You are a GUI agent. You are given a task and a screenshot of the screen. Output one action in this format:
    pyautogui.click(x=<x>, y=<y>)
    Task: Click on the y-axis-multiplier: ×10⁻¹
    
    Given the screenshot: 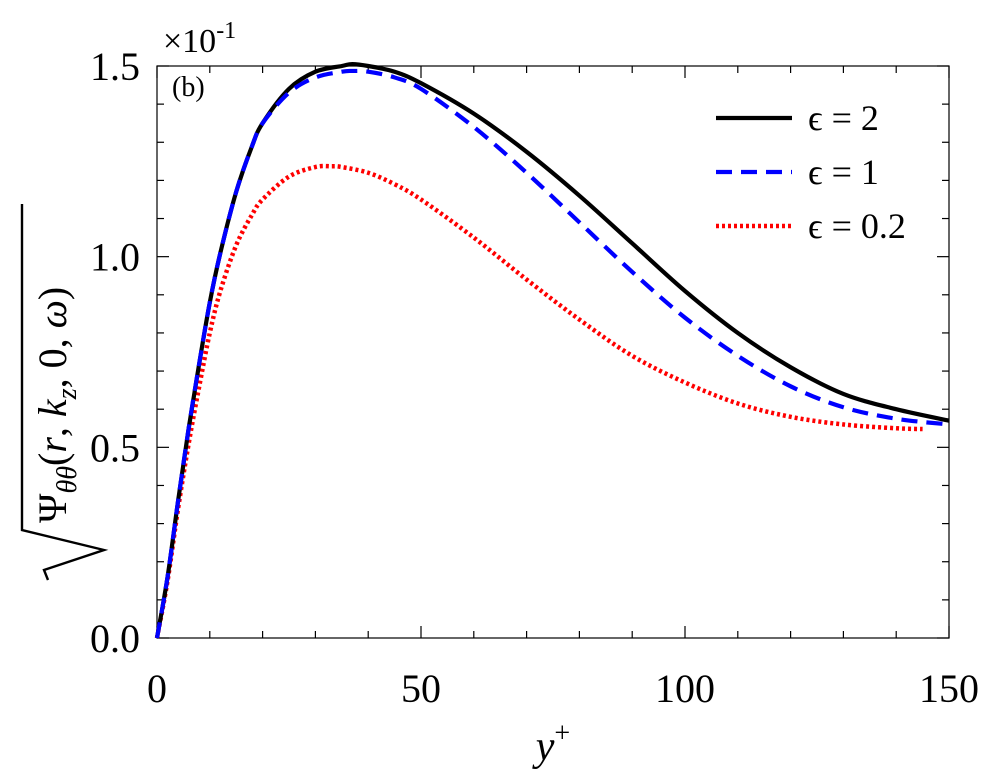 What is the action you would take?
    pyautogui.click(x=199, y=39)
    